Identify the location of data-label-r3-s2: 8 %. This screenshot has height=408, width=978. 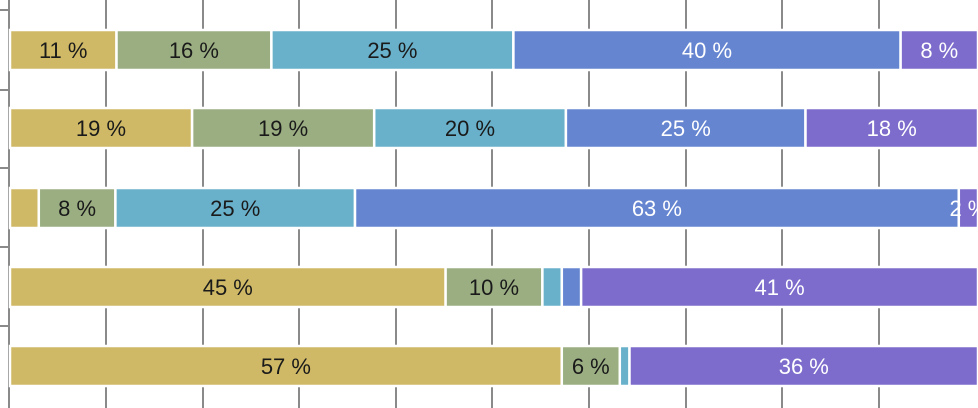
(77, 208).